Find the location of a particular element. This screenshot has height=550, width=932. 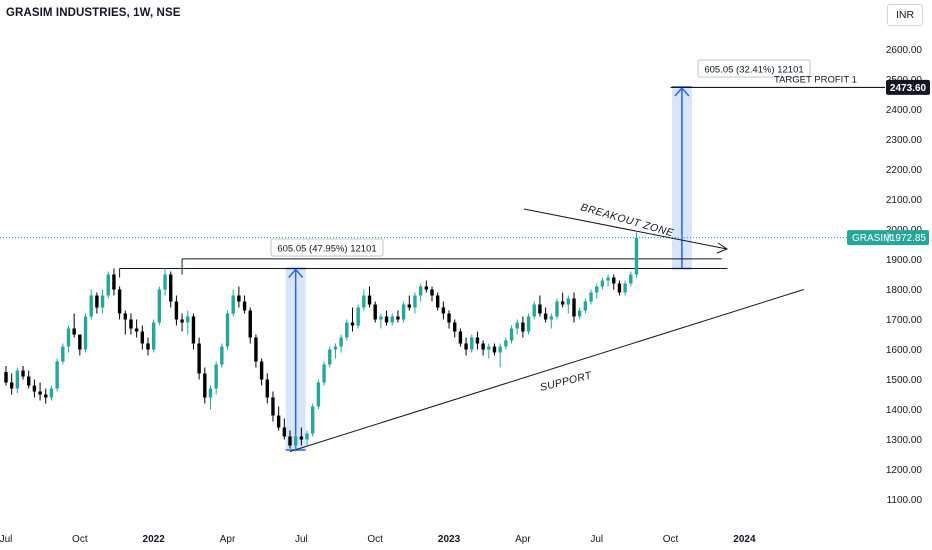

chart-title: GRASIM INDUSTRIES, 1W, NSE is located at coordinates (93, 13).